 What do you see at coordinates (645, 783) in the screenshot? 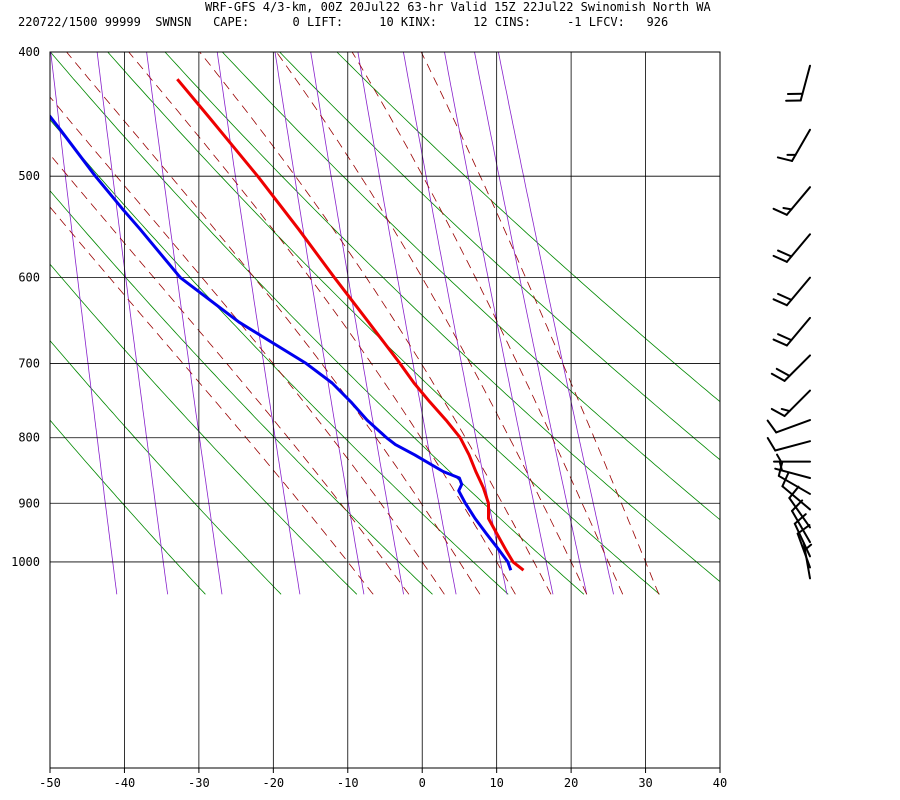
I see `temperature-tick-label: 30` at bounding box center [645, 783].